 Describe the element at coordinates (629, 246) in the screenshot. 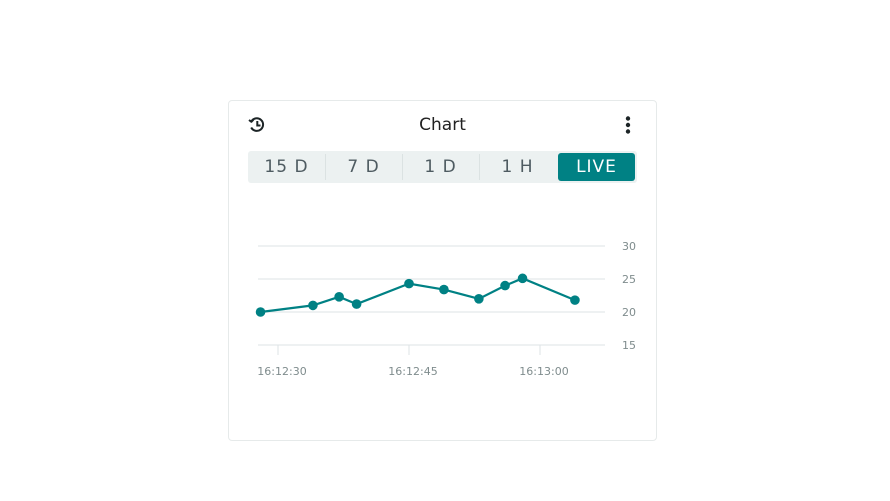

I see `y-tick-label: 30` at that location.